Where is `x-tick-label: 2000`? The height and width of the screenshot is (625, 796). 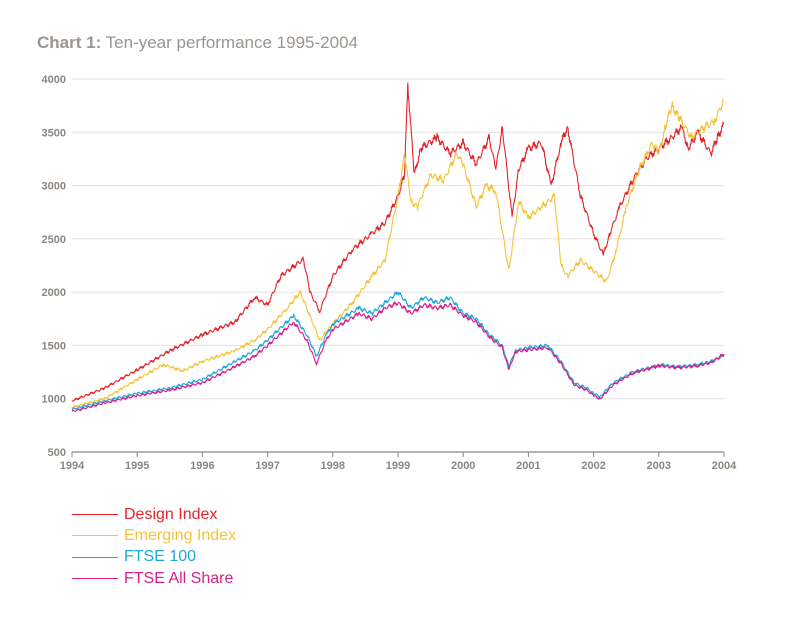
x-tick-label: 2000 is located at coordinates (463, 466).